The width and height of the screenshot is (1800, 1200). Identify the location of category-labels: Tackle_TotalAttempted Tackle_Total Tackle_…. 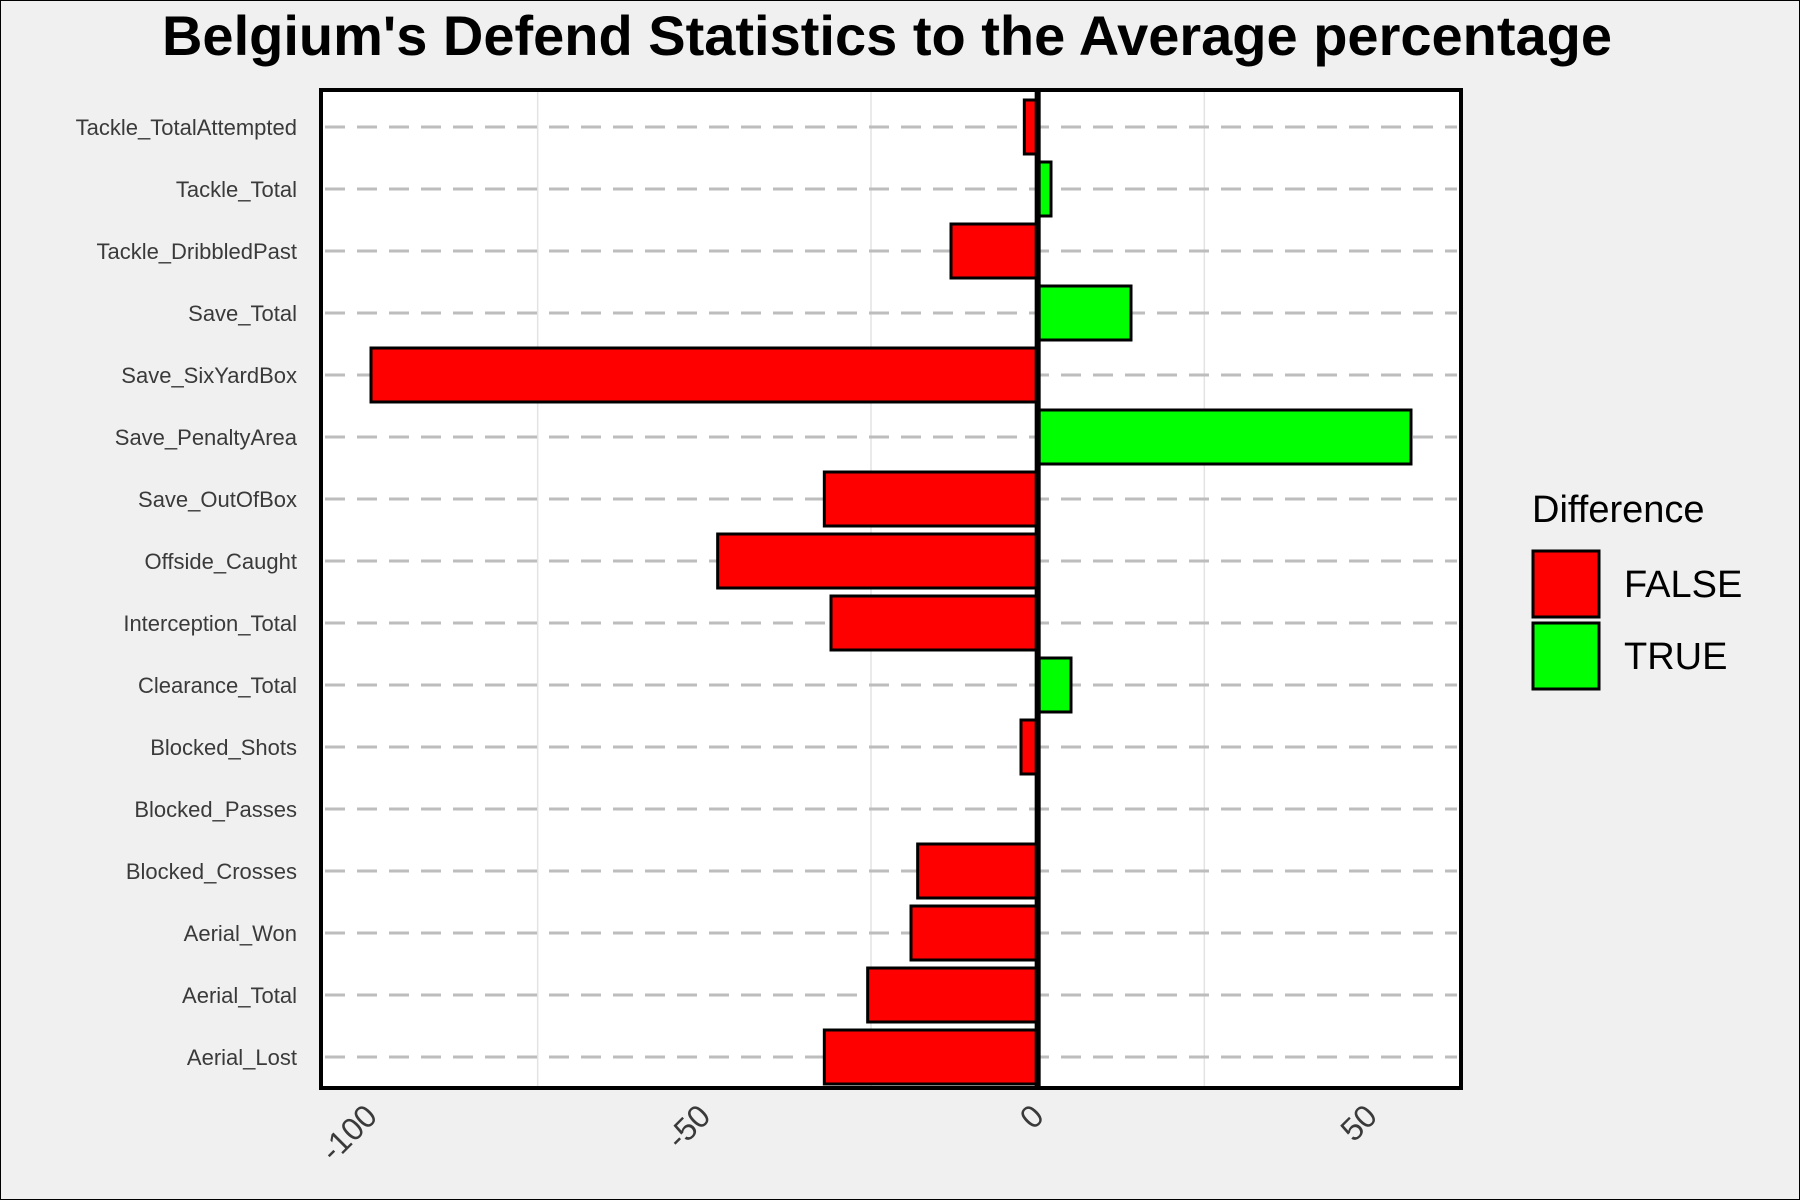
(187, 592).